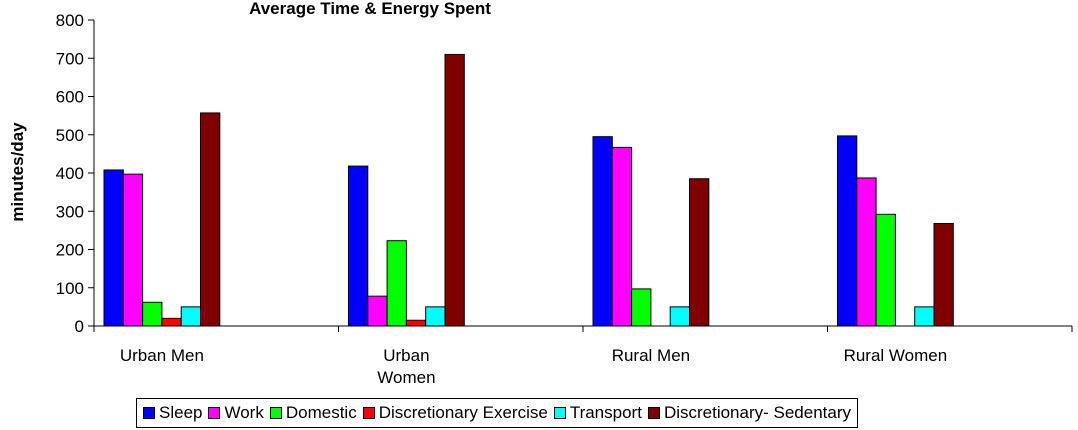 The width and height of the screenshot is (1078, 430). I want to click on legend-label: Domestic, so click(321, 412).